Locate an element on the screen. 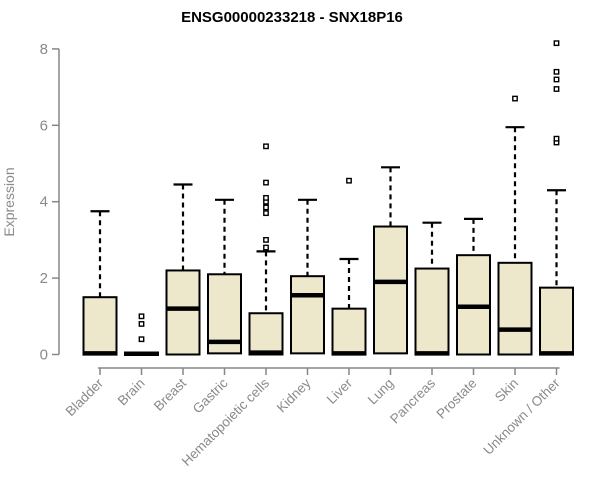 This screenshot has width=600, height=500. x-tick-label: Brain is located at coordinates (131, 392).